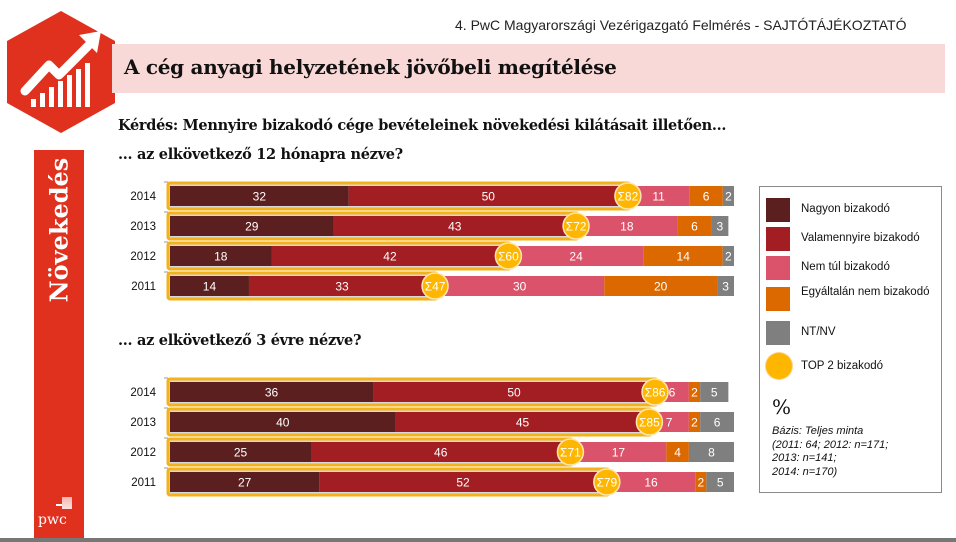 This screenshot has width=956, height=542. Describe the element at coordinates (283, 423) in the screenshot. I see `bar-value-label: 40` at that location.